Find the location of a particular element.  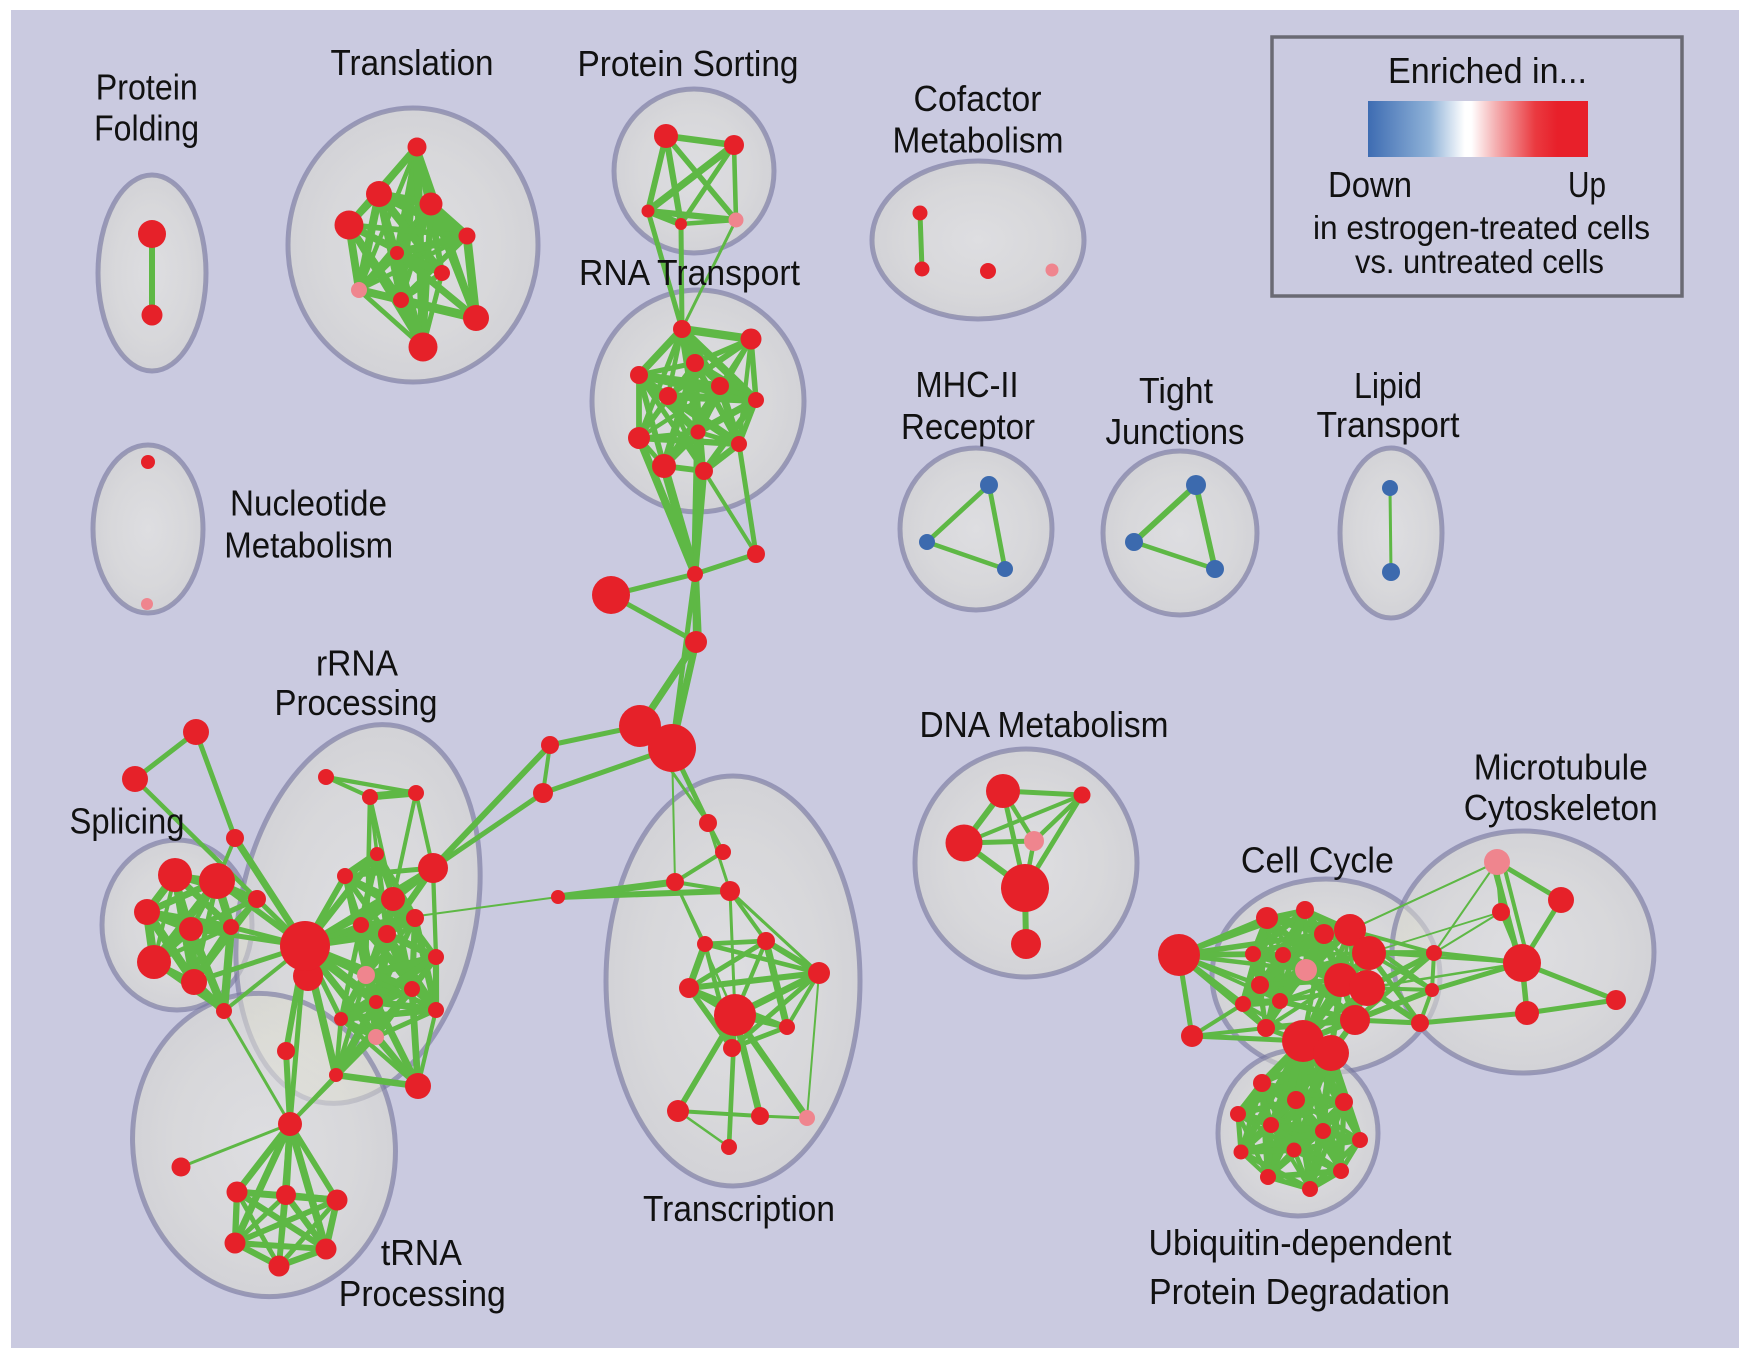

svg-text: Down is located at coordinates (1370, 184).